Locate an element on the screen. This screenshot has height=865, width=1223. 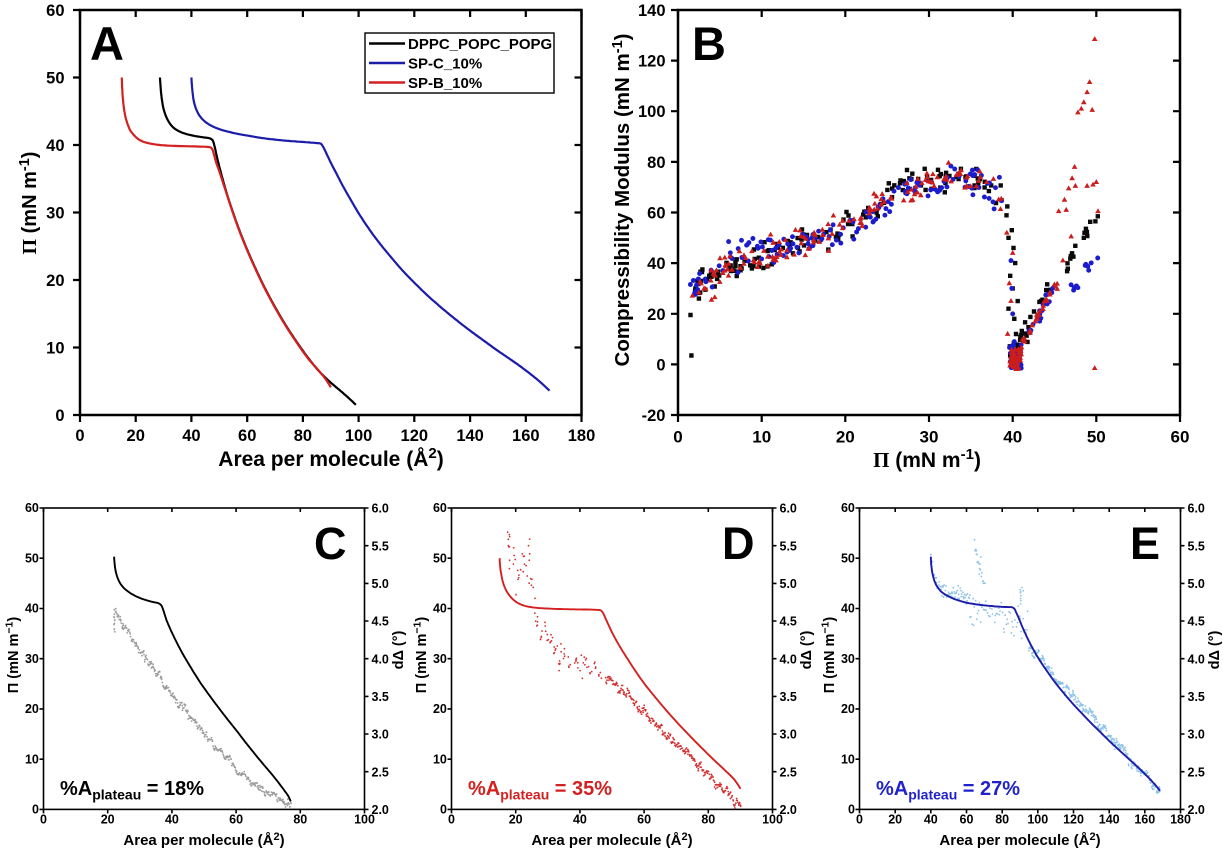
svg-text: %Aplateau = 35% is located at coordinates (540, 790).